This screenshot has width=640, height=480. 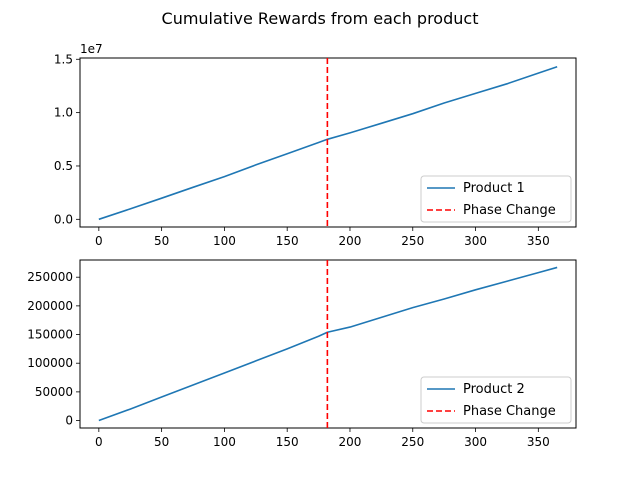 I want to click on legend-label: Product 1, so click(x=494, y=188).